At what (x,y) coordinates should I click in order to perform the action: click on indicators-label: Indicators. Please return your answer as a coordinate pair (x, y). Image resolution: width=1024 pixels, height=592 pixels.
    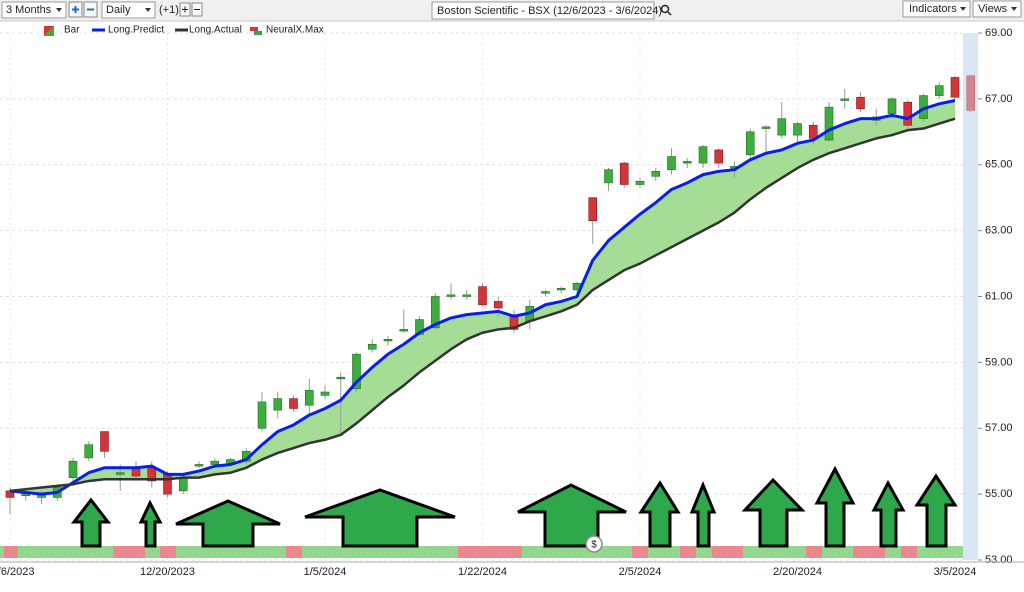
    Looking at the image, I should click on (933, 9).